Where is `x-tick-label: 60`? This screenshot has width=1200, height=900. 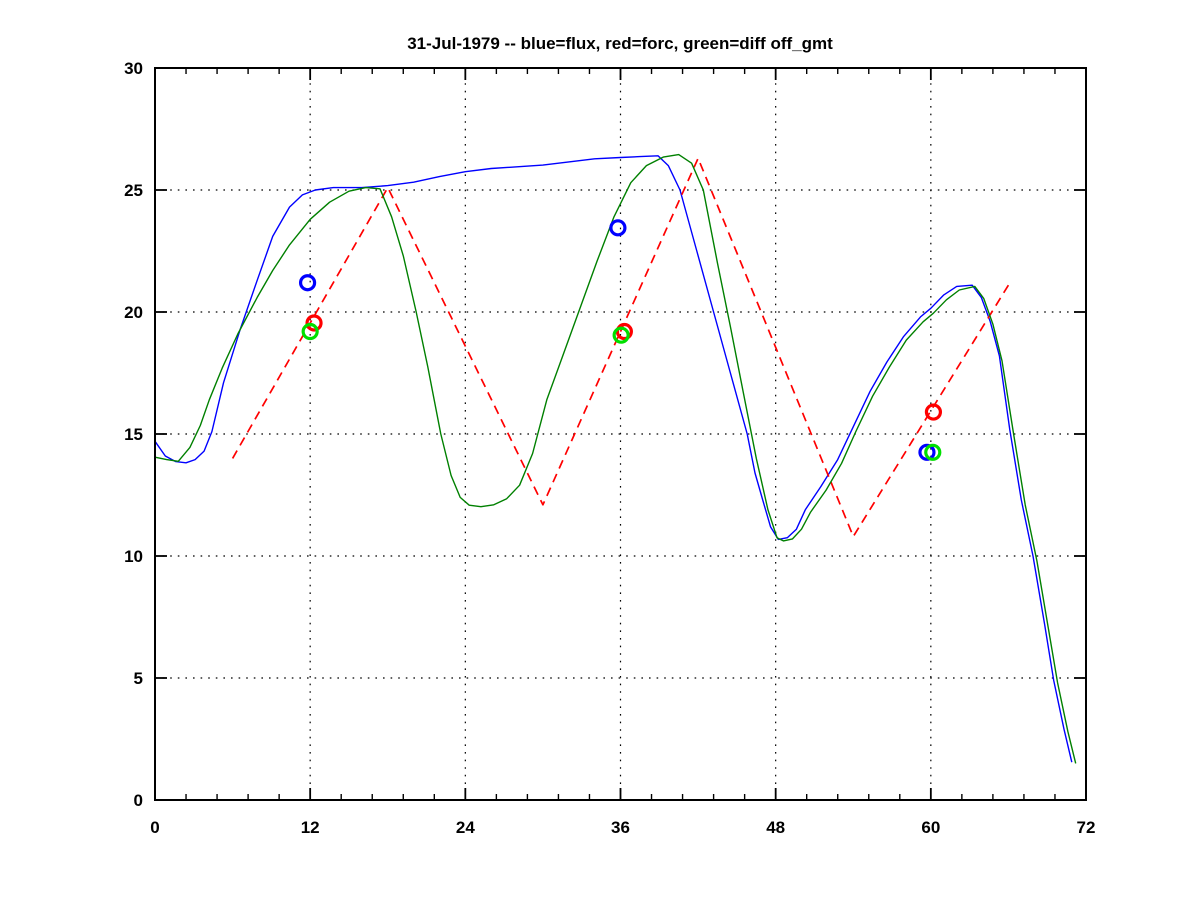
x-tick-label: 60 is located at coordinates (930, 827).